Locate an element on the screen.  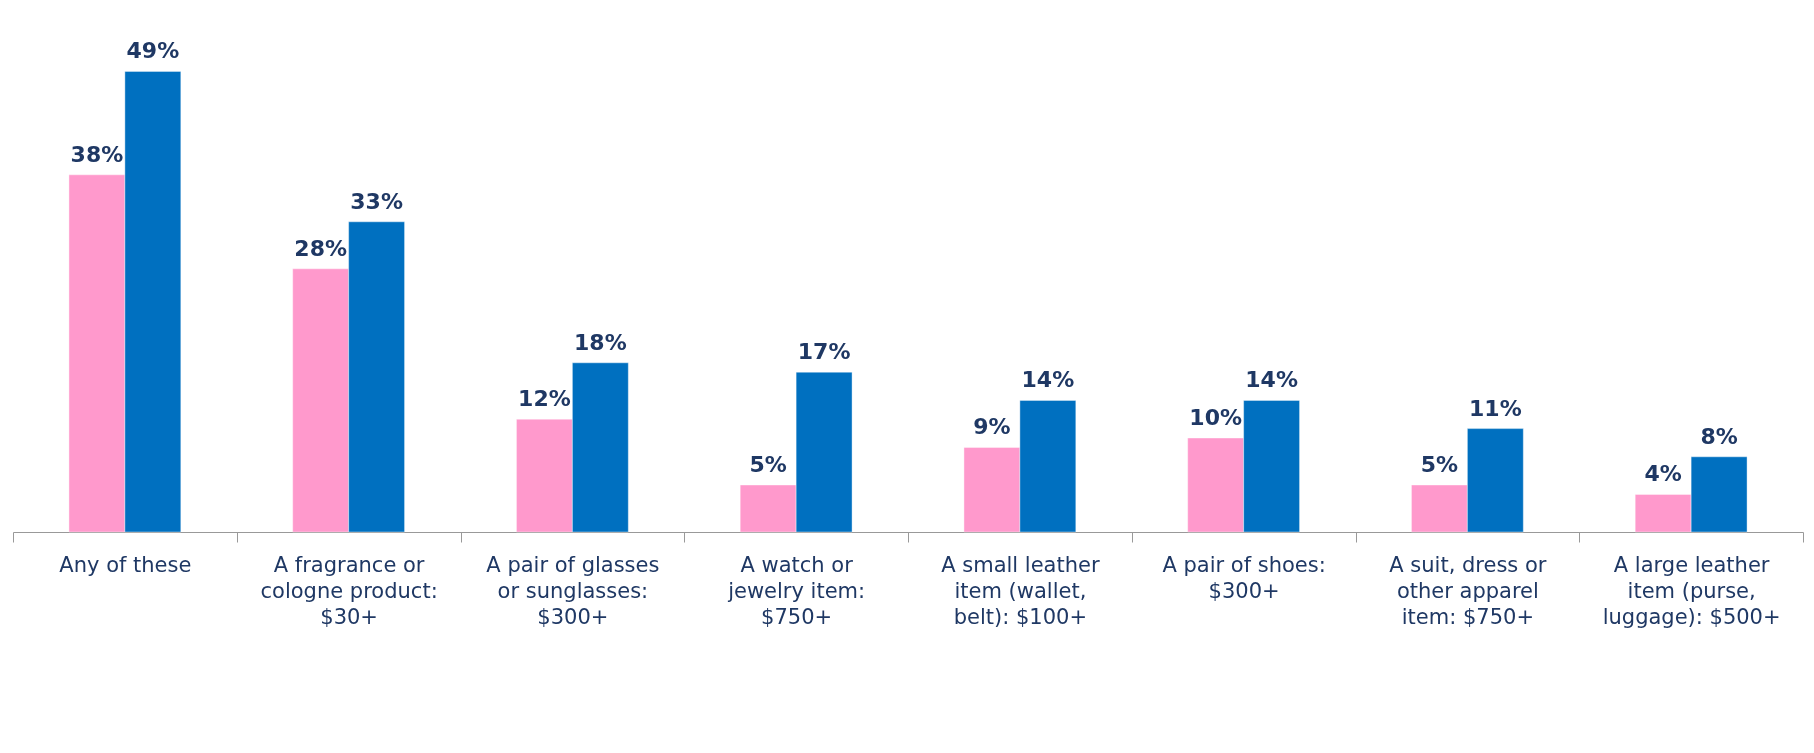
data-label: 11% is located at coordinates (1495, 408).